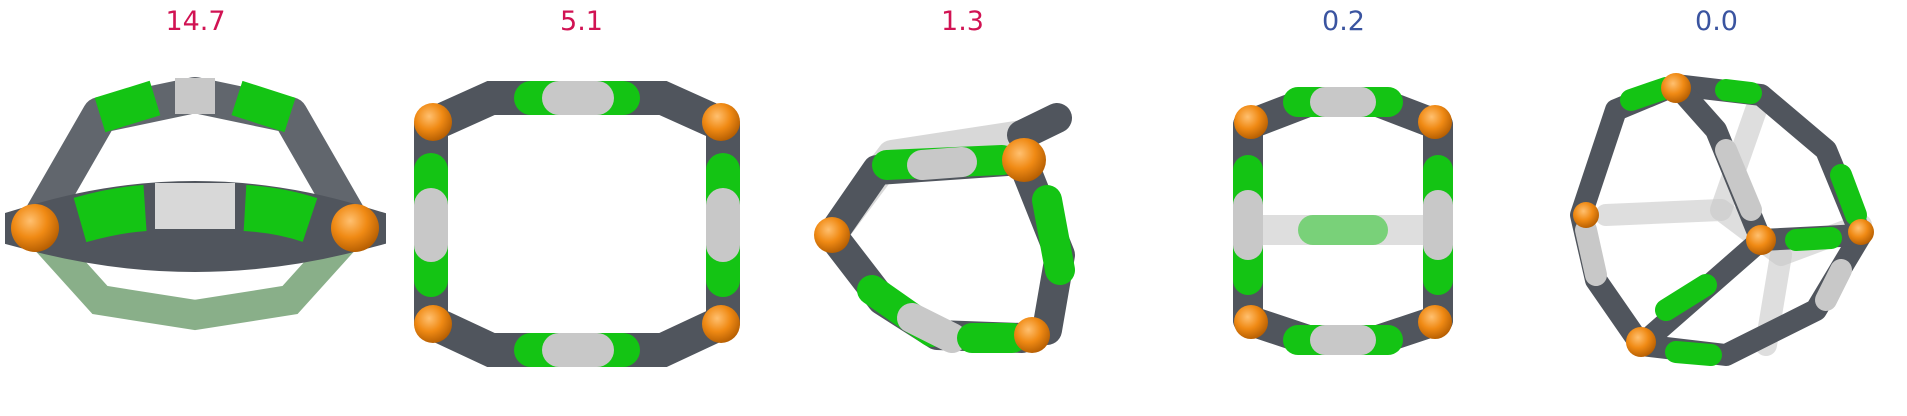 The width and height of the screenshot is (1907, 416). Describe the element at coordinates (962, 21) in the screenshot. I see `energy-label: 1.3` at that location.